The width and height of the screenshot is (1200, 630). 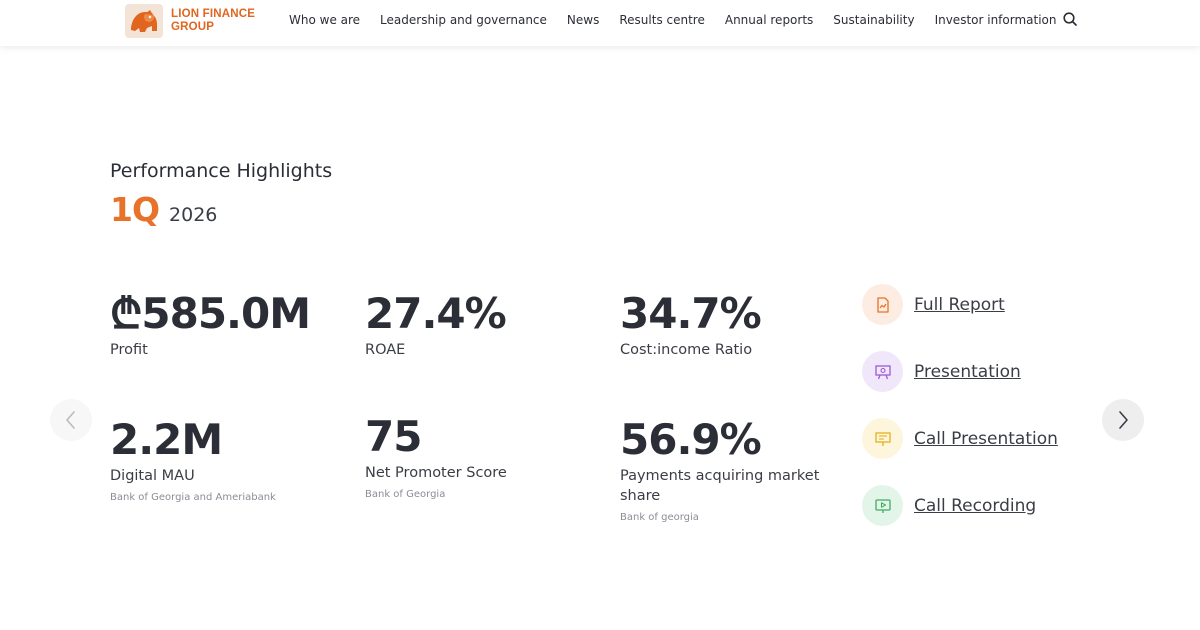 I want to click on metric-value: ₾585.0M, so click(x=210, y=313).